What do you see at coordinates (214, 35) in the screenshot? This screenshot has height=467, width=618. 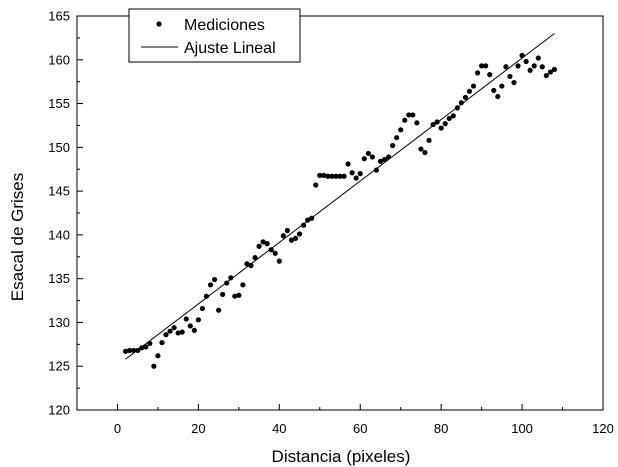 I see `legend-box` at bounding box center [214, 35].